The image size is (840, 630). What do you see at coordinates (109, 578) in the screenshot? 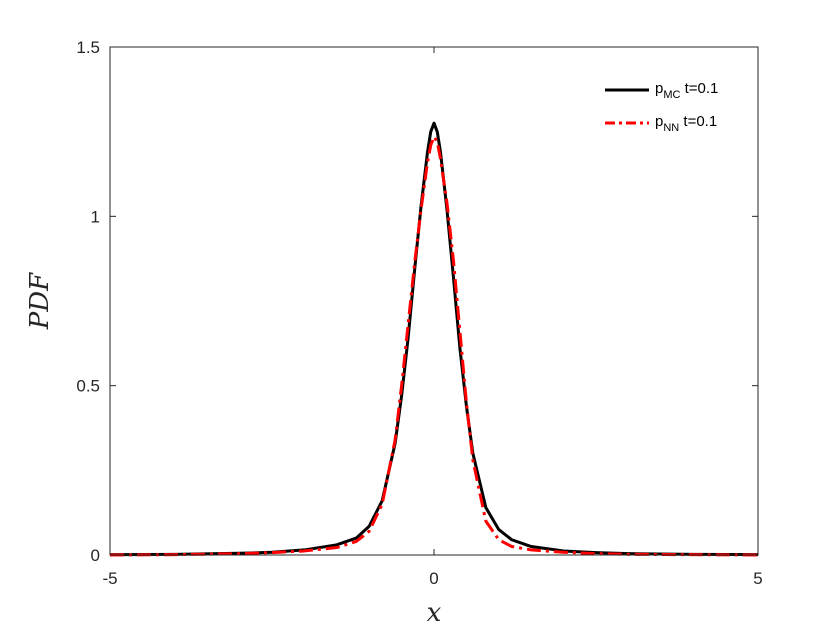
I see `x-tick-label: -5` at bounding box center [109, 578].